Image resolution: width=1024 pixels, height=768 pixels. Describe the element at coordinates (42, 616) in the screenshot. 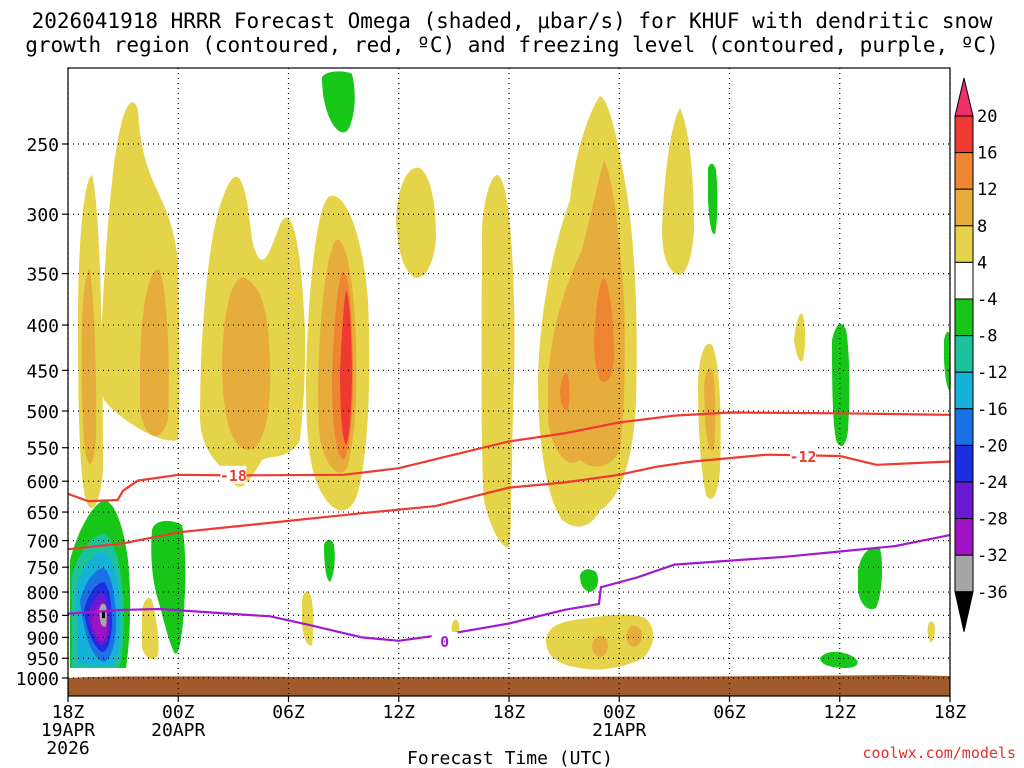

I see `y-tick-label: 850` at that location.